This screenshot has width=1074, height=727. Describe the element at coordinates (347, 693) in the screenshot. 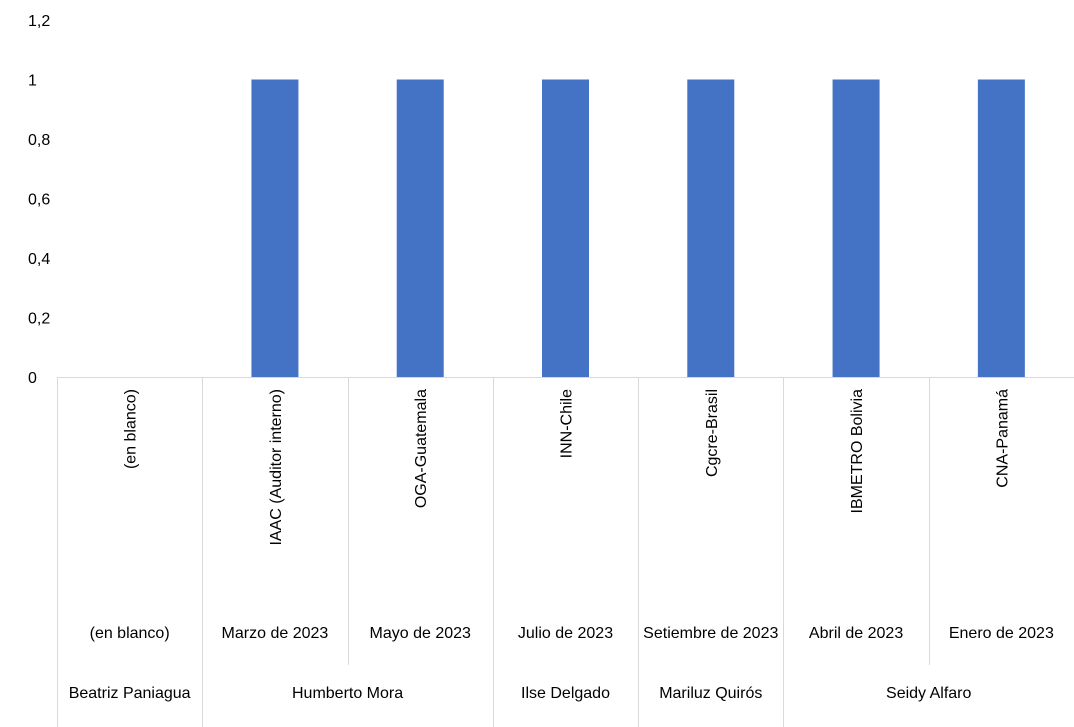

I see `person-label: Humberto Mora` at that location.